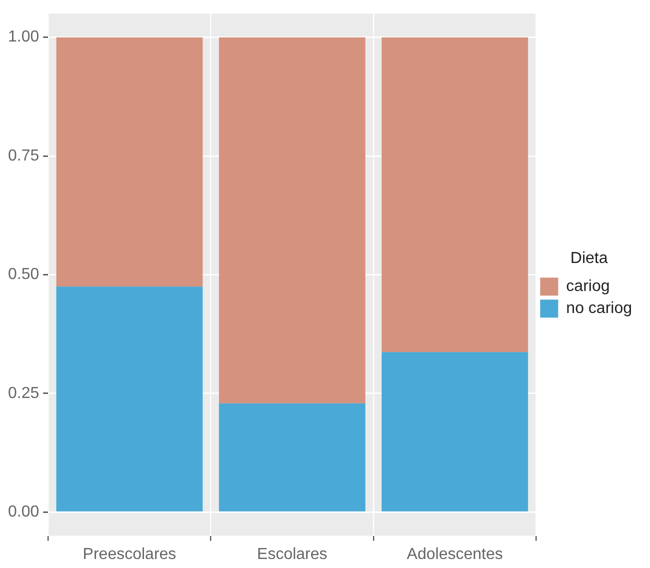 This screenshot has height=568, width=650. What do you see at coordinates (24, 155) in the screenshot?
I see `y-tick-label: 0.75` at bounding box center [24, 155].